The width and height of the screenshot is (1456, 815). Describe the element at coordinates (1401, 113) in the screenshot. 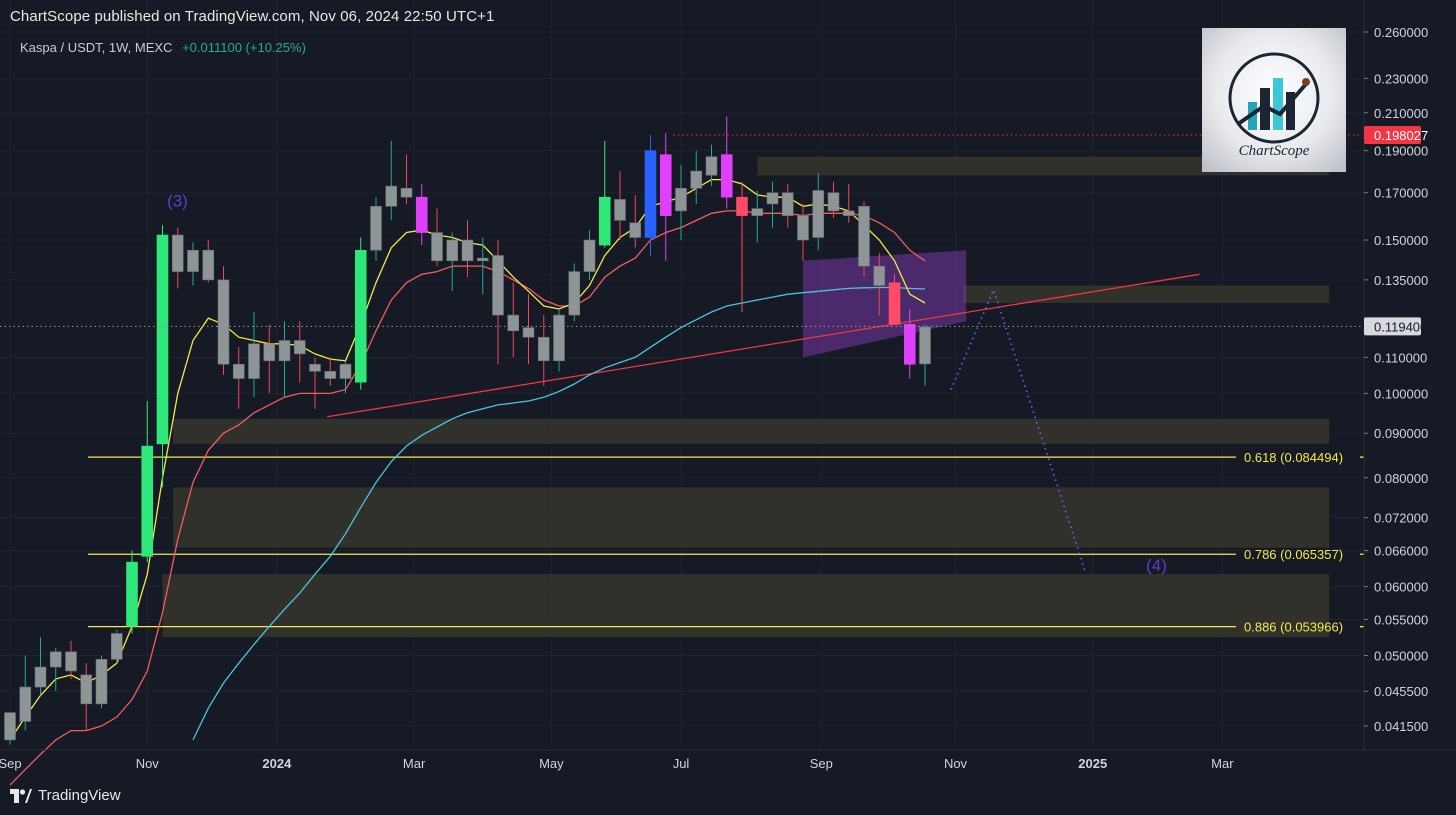

I see `y-tick-label: 0.210000` at that location.